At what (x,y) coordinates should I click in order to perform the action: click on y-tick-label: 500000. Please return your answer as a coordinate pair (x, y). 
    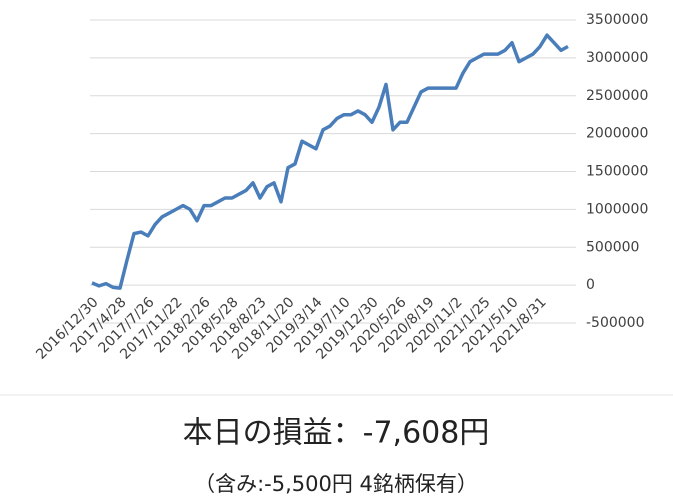
    Looking at the image, I should click on (612, 247).